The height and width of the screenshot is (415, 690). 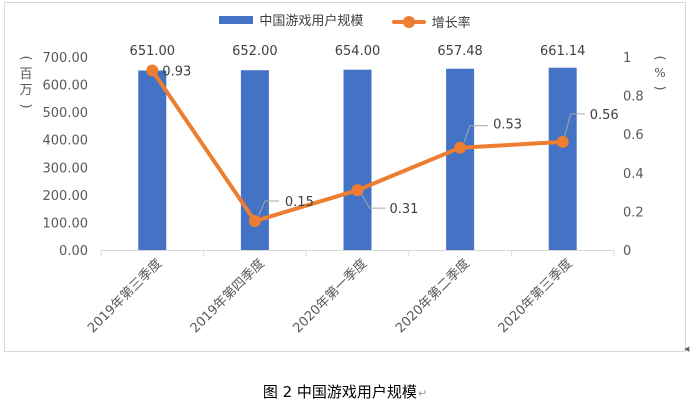 I want to click on bar-data-label: 654.00, so click(x=358, y=51).